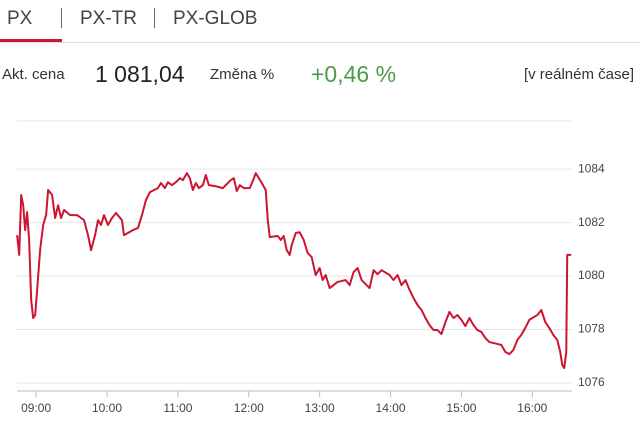 This screenshot has width=640, height=422. Describe the element at coordinates (461, 408) in the screenshot. I see `x-tick-label: 15:00` at that location.